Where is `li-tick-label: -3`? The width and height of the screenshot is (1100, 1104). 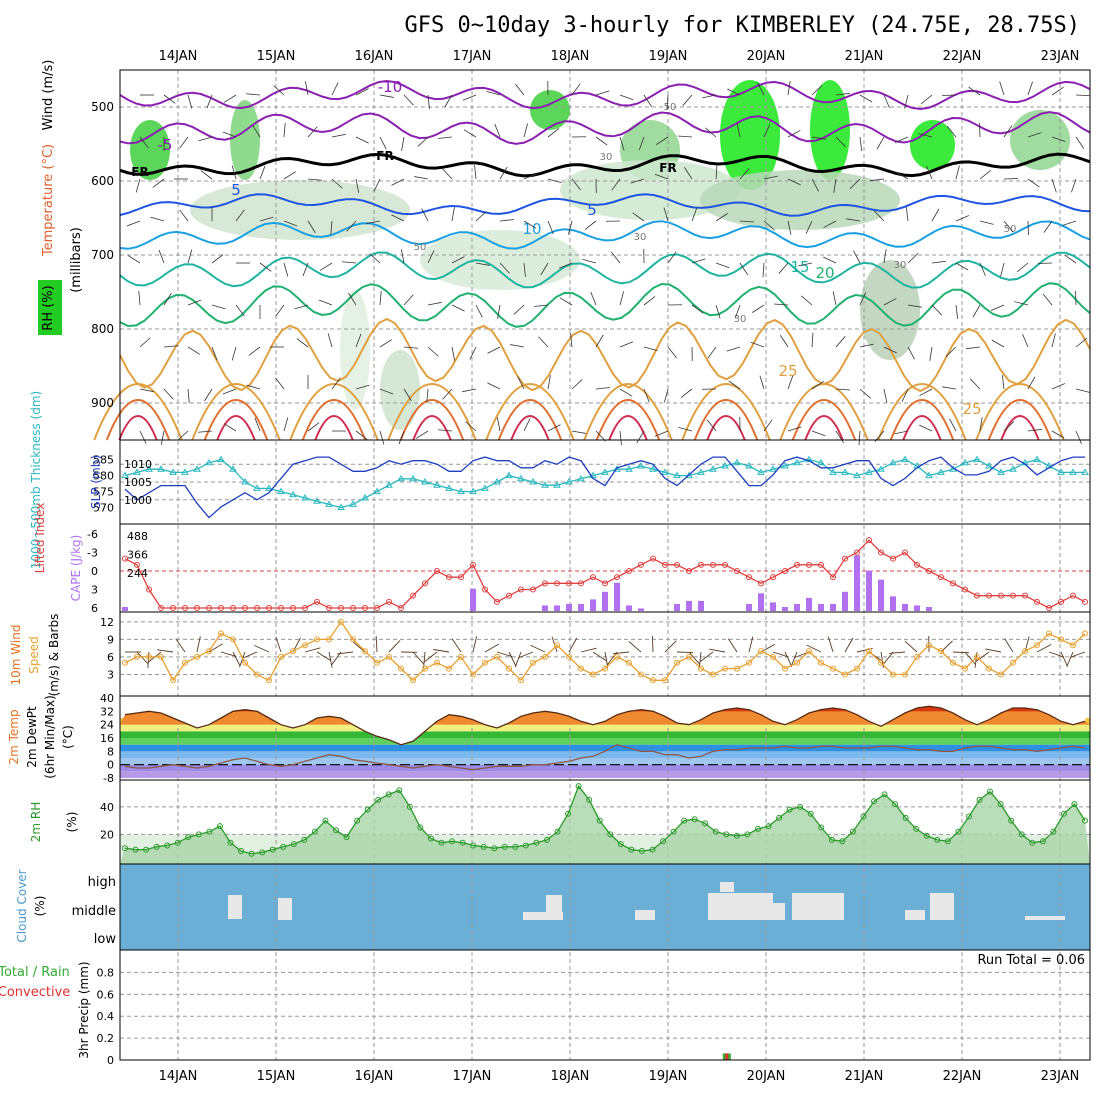
li-tick-label: -3 is located at coordinates (92, 553).